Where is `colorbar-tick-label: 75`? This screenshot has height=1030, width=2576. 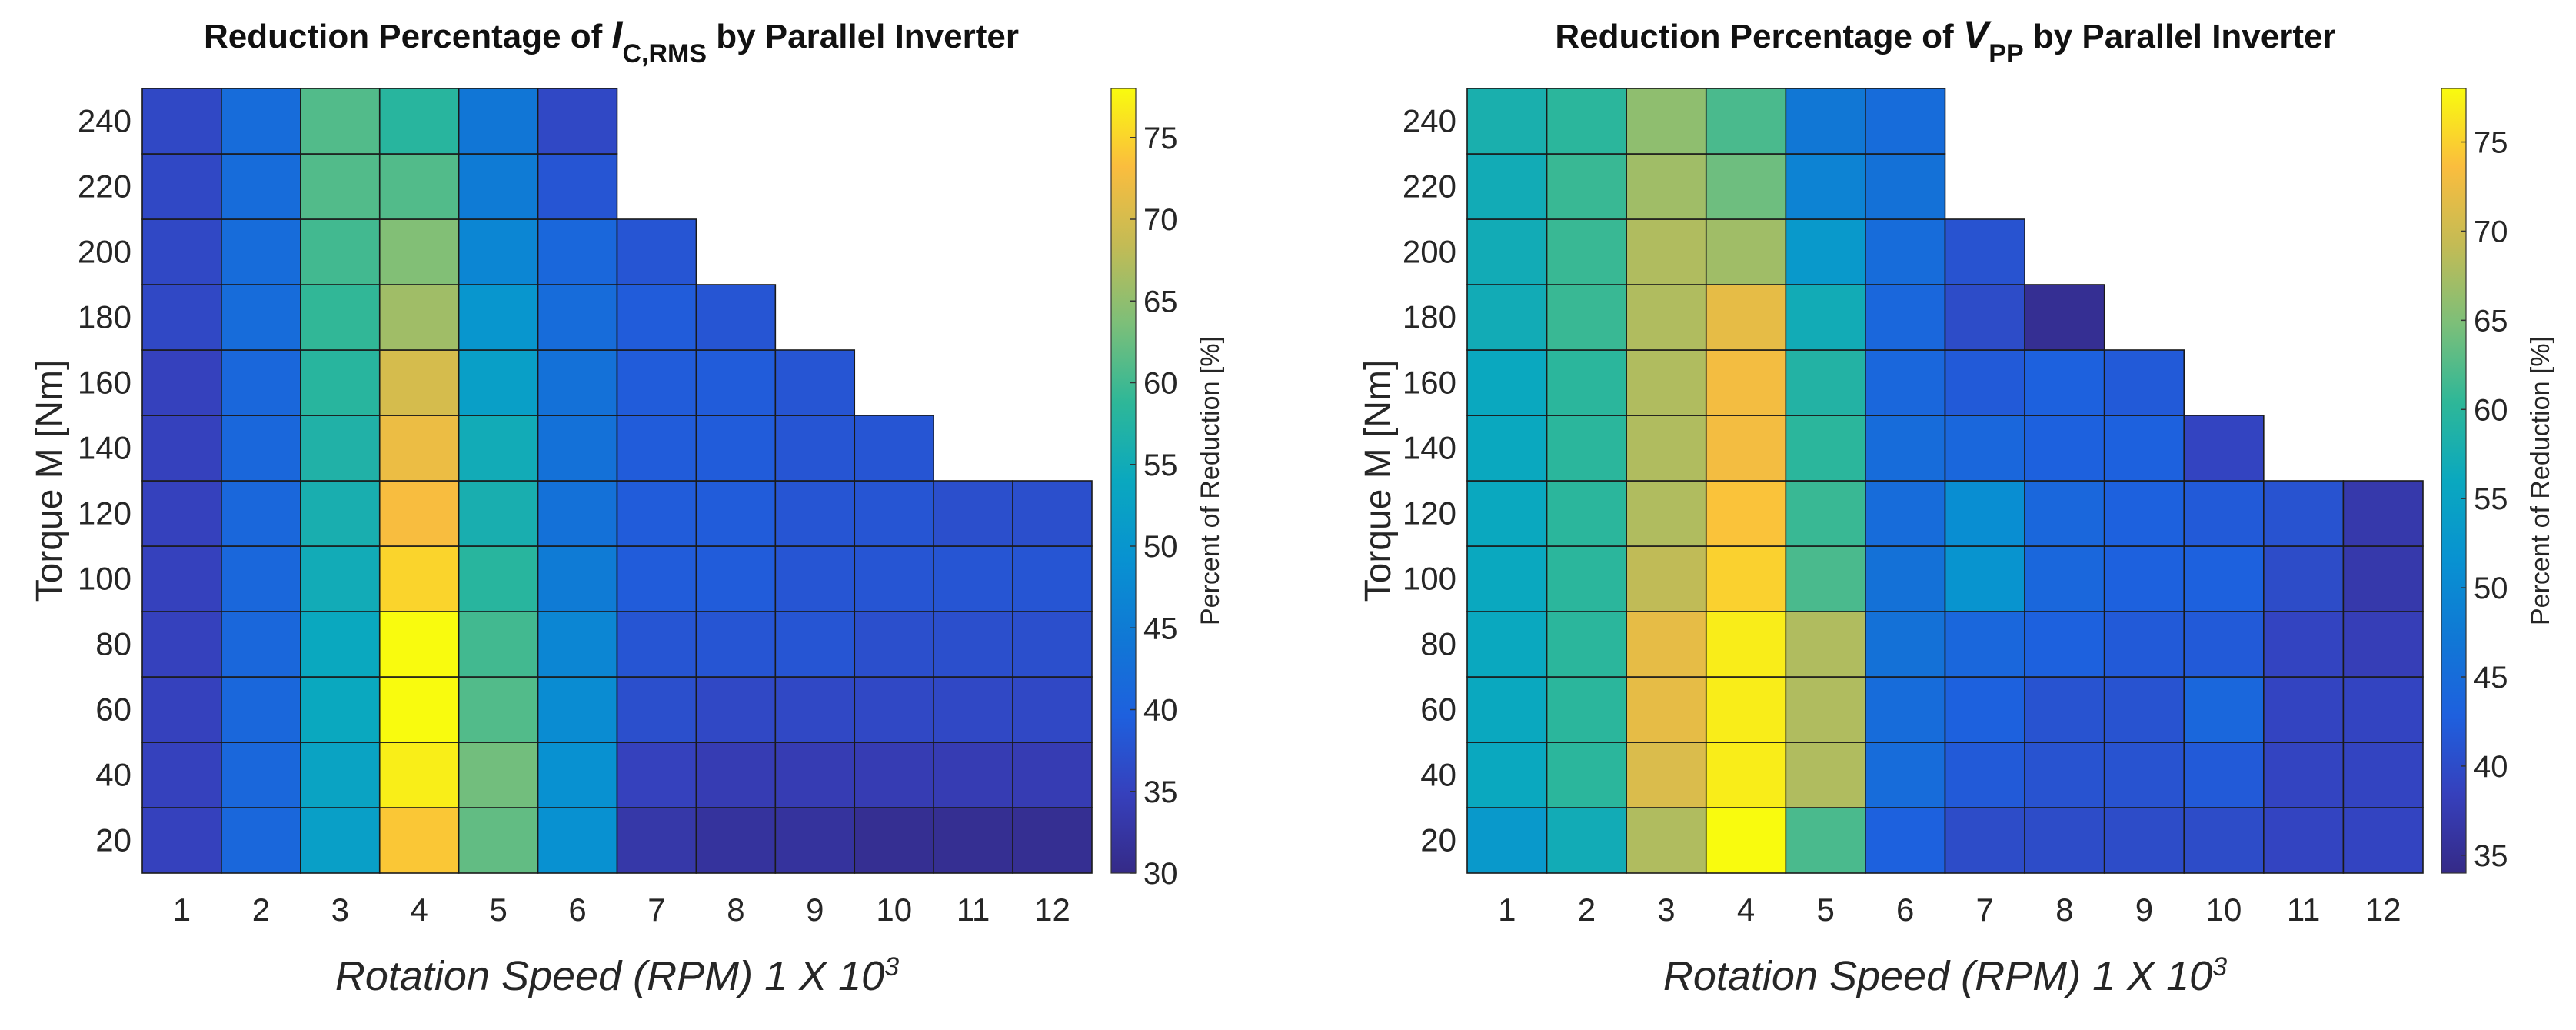 colorbar-tick-label: 75 is located at coordinates (2491, 143).